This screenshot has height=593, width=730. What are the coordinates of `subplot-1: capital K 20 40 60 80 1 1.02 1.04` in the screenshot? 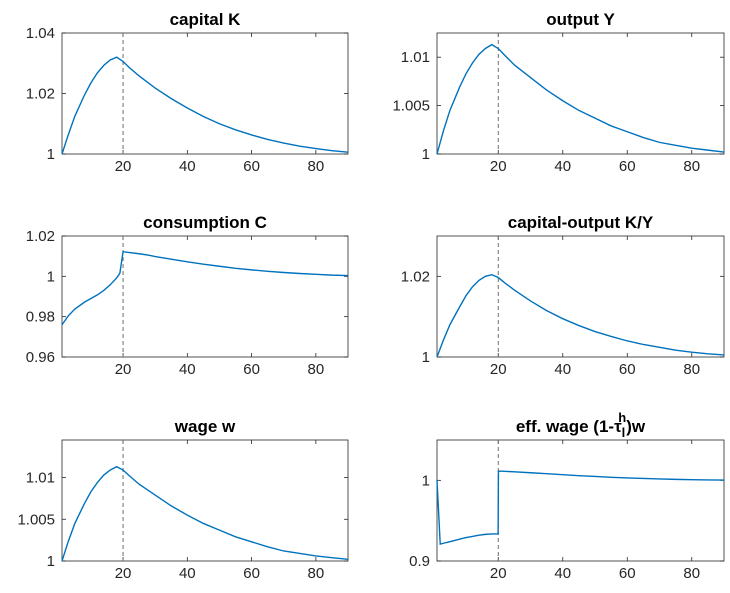 It's located at (187, 92).